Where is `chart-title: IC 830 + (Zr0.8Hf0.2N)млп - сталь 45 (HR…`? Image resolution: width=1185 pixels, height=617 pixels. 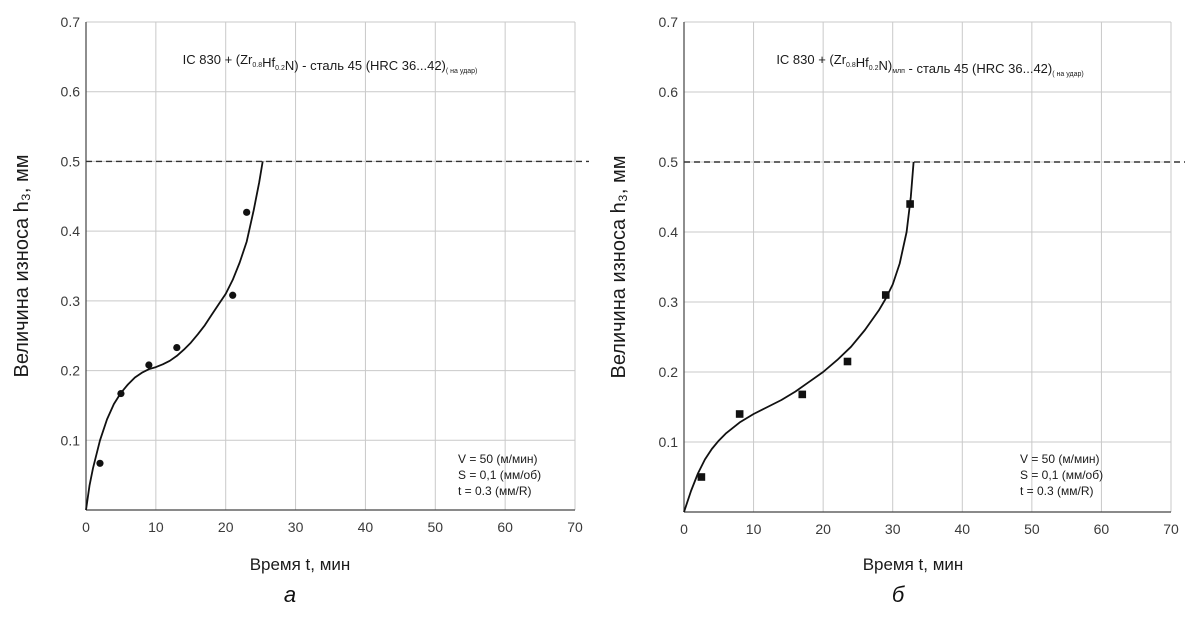
chart-title: IC 830 + (Zr0.8Hf0.2N)млп - сталь 45 (HR… is located at coordinates (929, 65).